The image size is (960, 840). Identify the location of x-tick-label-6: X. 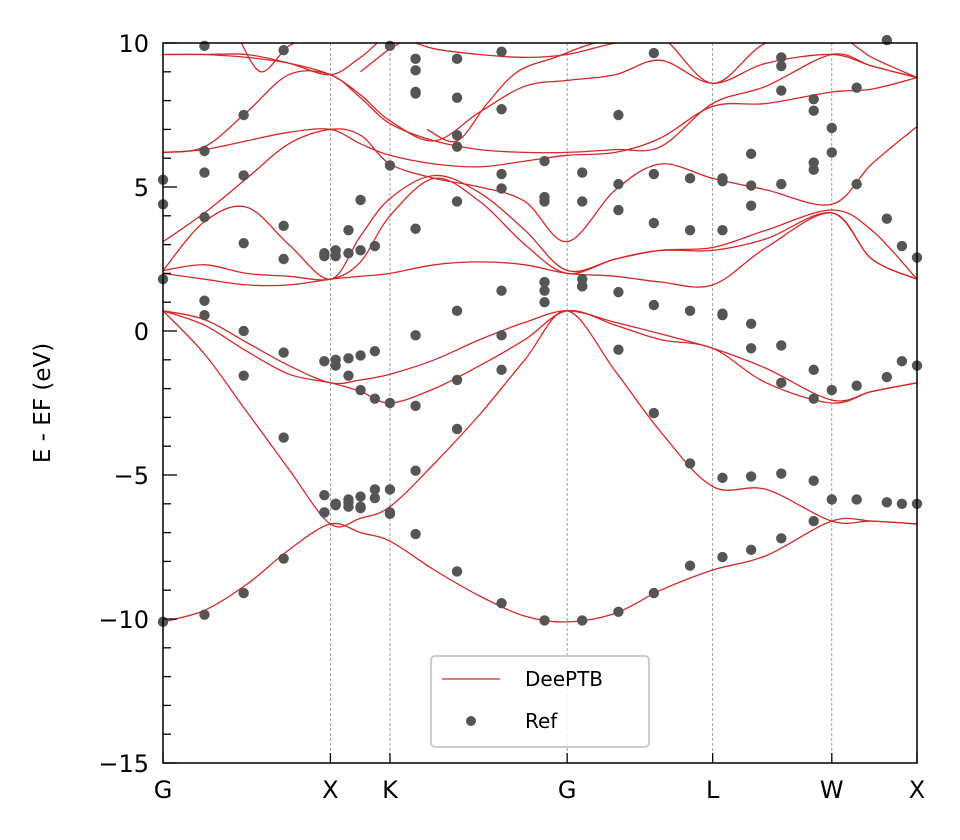
(917, 790).